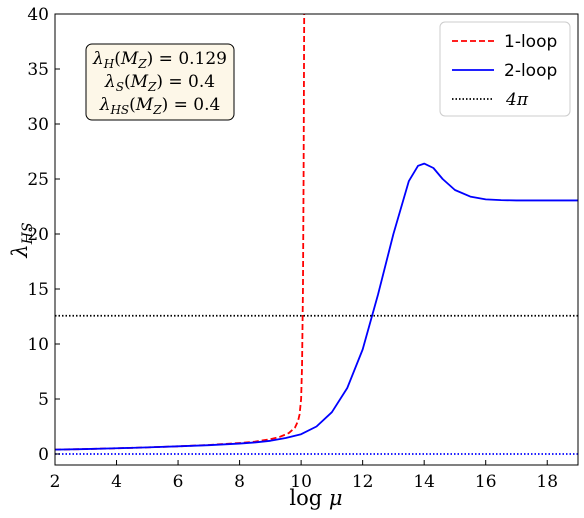 The image size is (584, 518). Describe the element at coordinates (363, 482) in the screenshot. I see `x-tick-label: 12` at that location.